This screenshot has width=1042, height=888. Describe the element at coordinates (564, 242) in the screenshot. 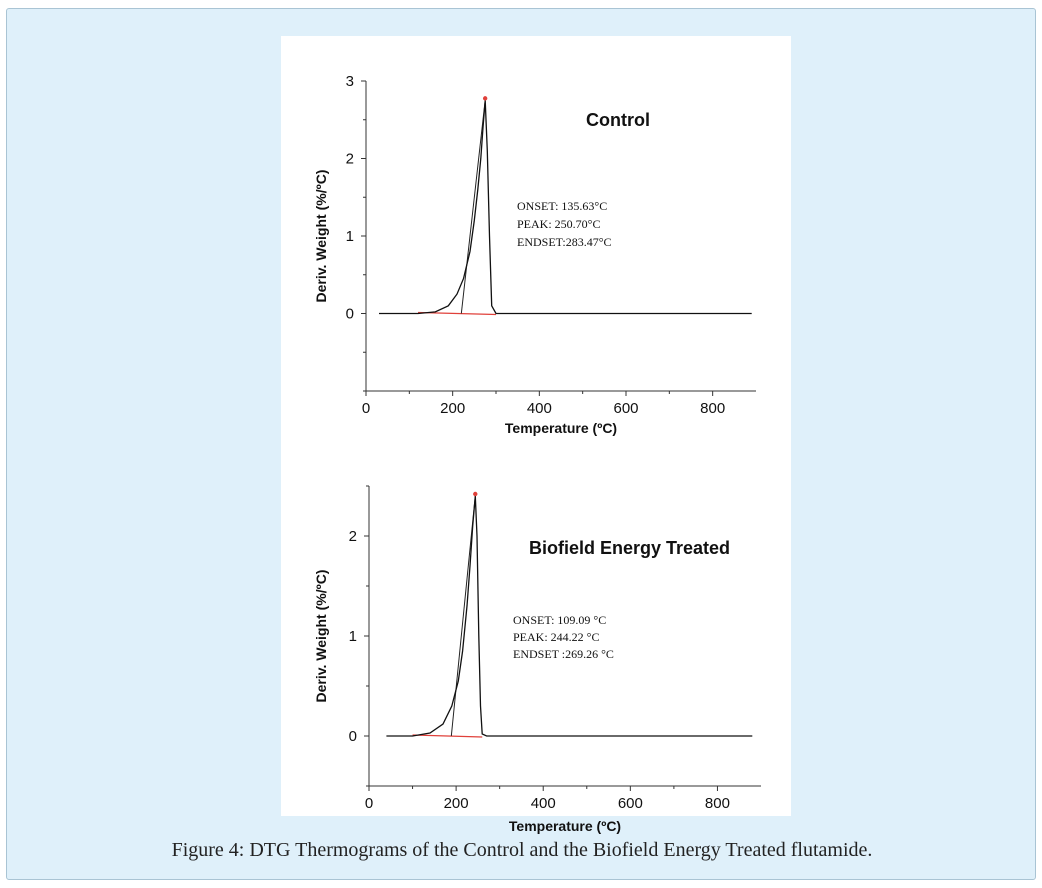

I see `annotation-text: ENDSET:283.47°C` at that location.